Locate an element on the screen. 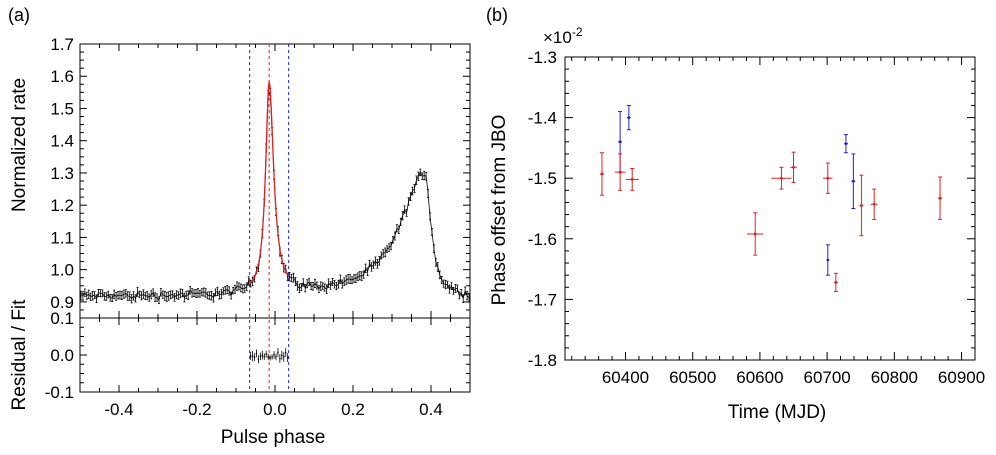 The width and height of the screenshot is (996, 455). y-tick-label: 1.3 is located at coordinates (62, 173).